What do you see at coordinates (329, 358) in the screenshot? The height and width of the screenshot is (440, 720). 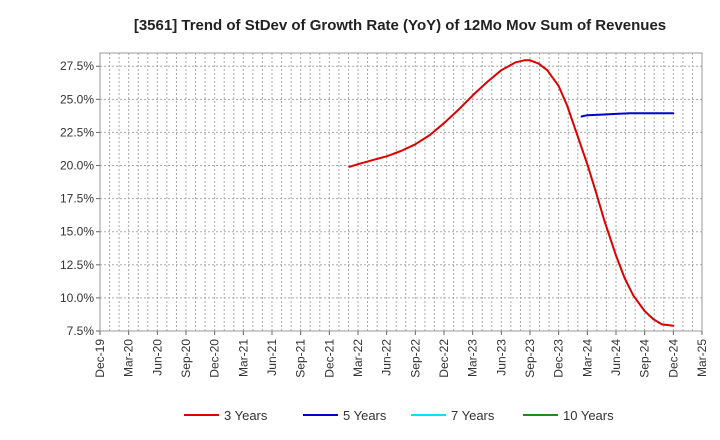 I see `x-tick-label: Dec-21` at bounding box center [329, 358].